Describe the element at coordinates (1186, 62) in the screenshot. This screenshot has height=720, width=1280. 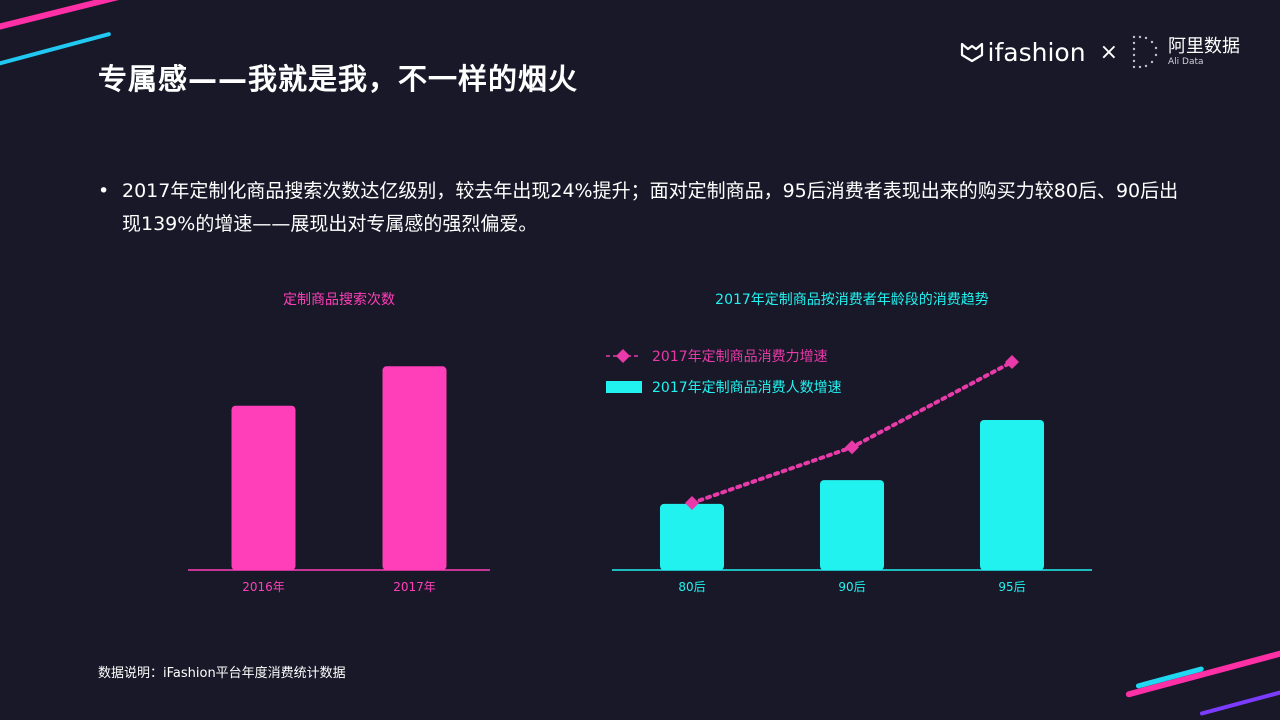
I see `ali-data-subtitle: Ali Data` at that location.